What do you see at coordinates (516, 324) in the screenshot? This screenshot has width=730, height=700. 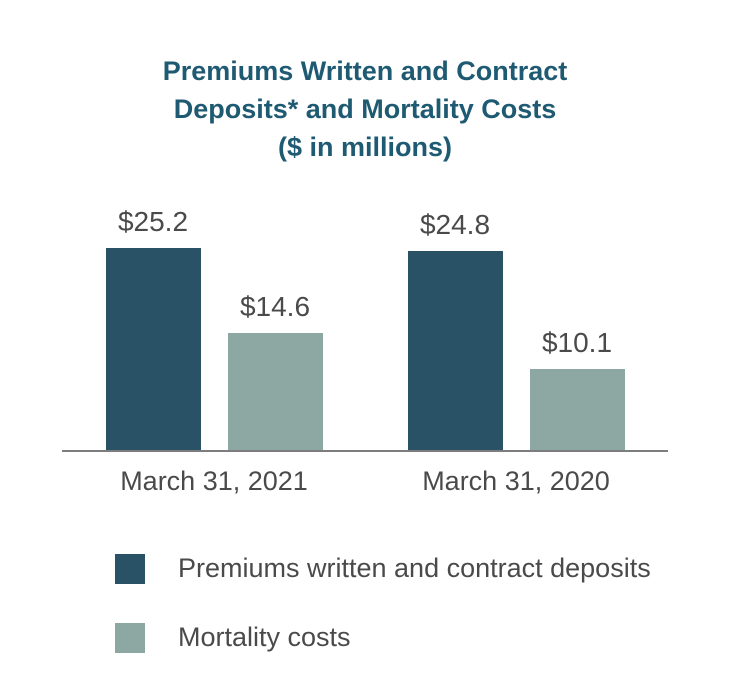 I see `bar-group-march-2020: $24.8 $10.1` at bounding box center [516, 324].